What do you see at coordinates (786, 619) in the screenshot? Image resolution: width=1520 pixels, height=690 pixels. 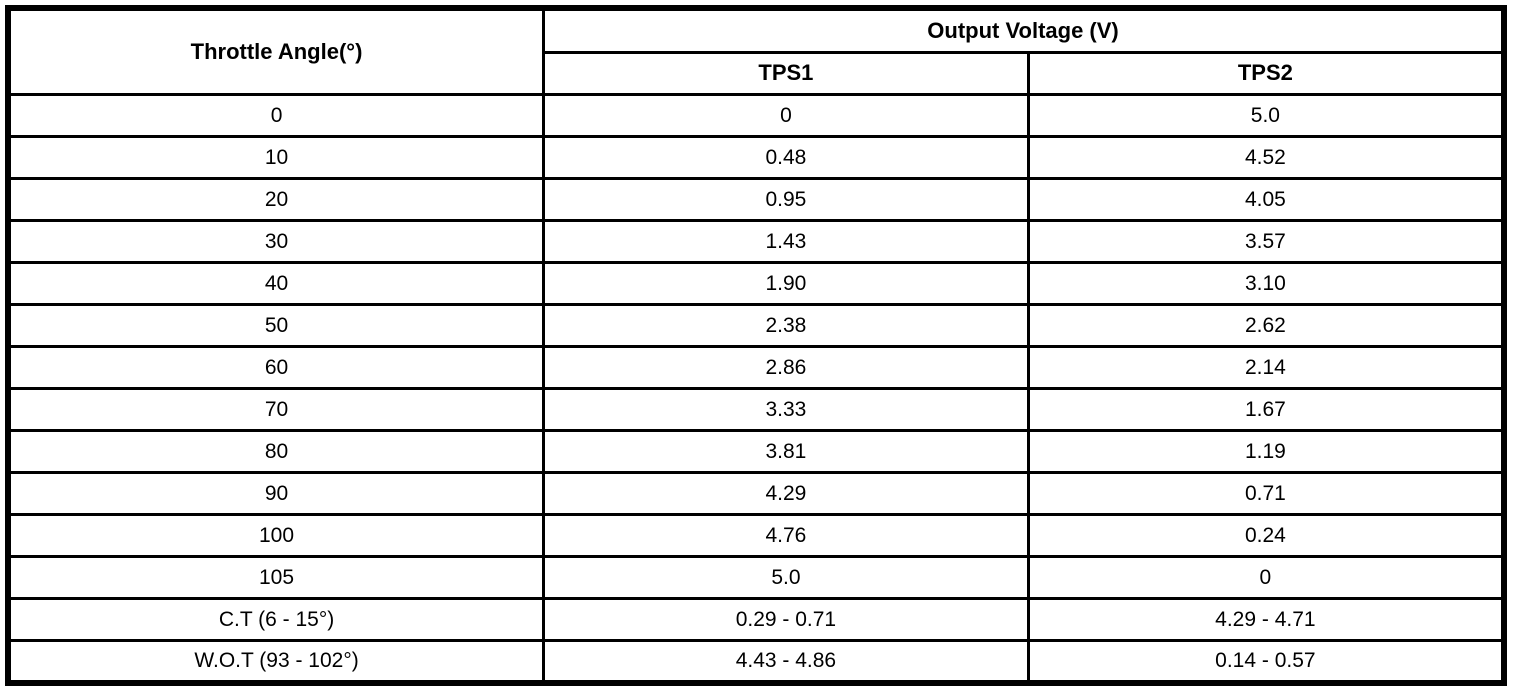 I see `cell-tps1: 0.29 - 0.71` at bounding box center [786, 619].